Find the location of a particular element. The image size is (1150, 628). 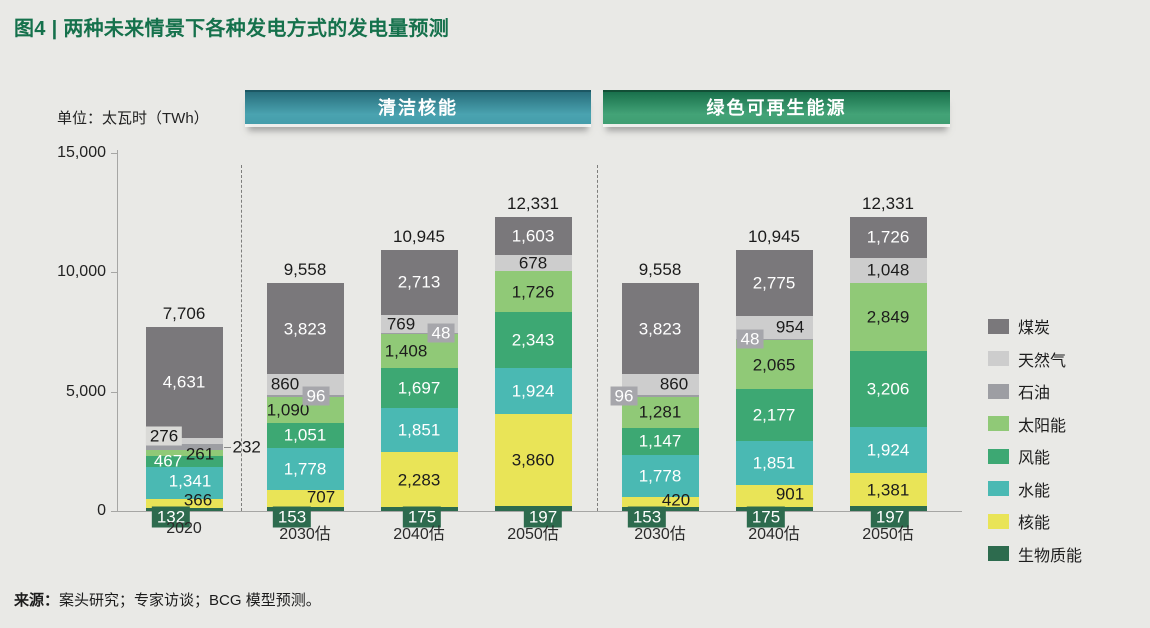

oil-label-connector is located at coordinates (227, 447).